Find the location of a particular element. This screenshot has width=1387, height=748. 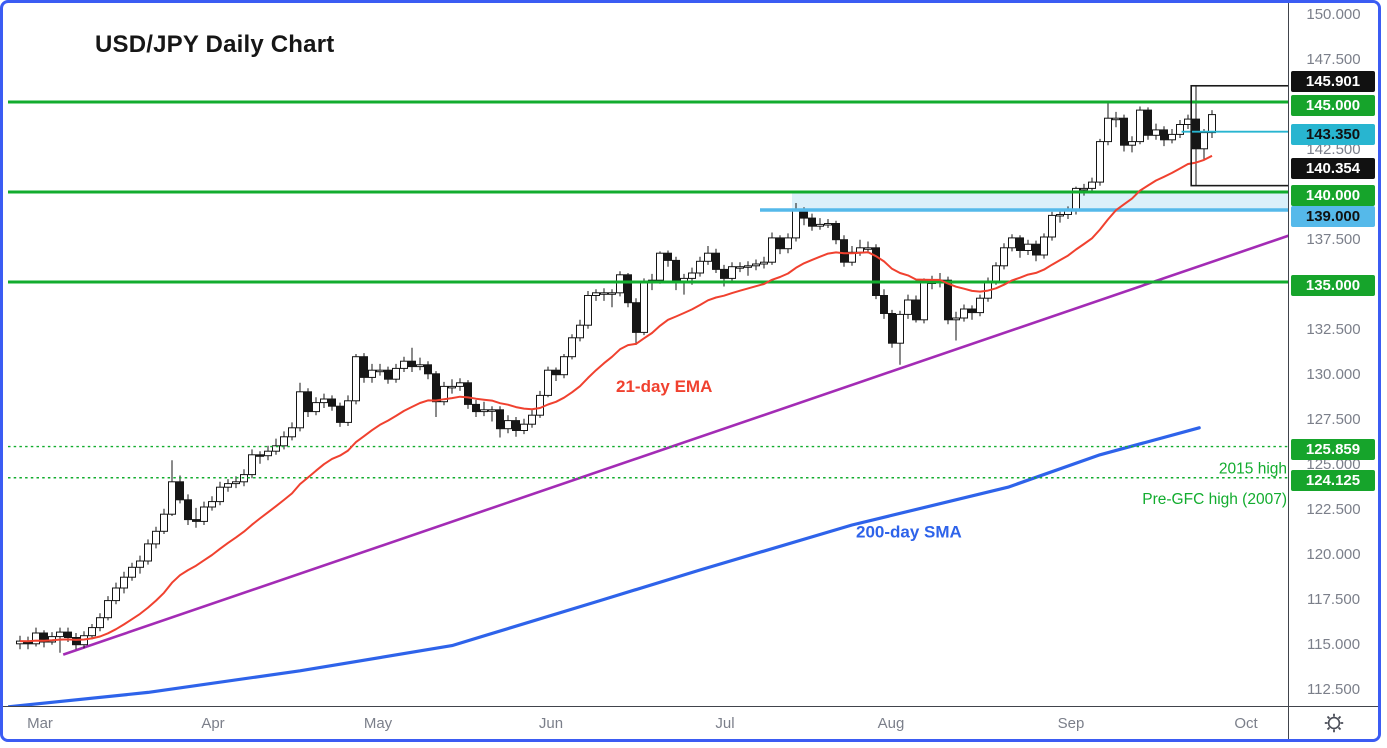

time-tick-label-Apr: Apr is located at coordinates (213, 723).